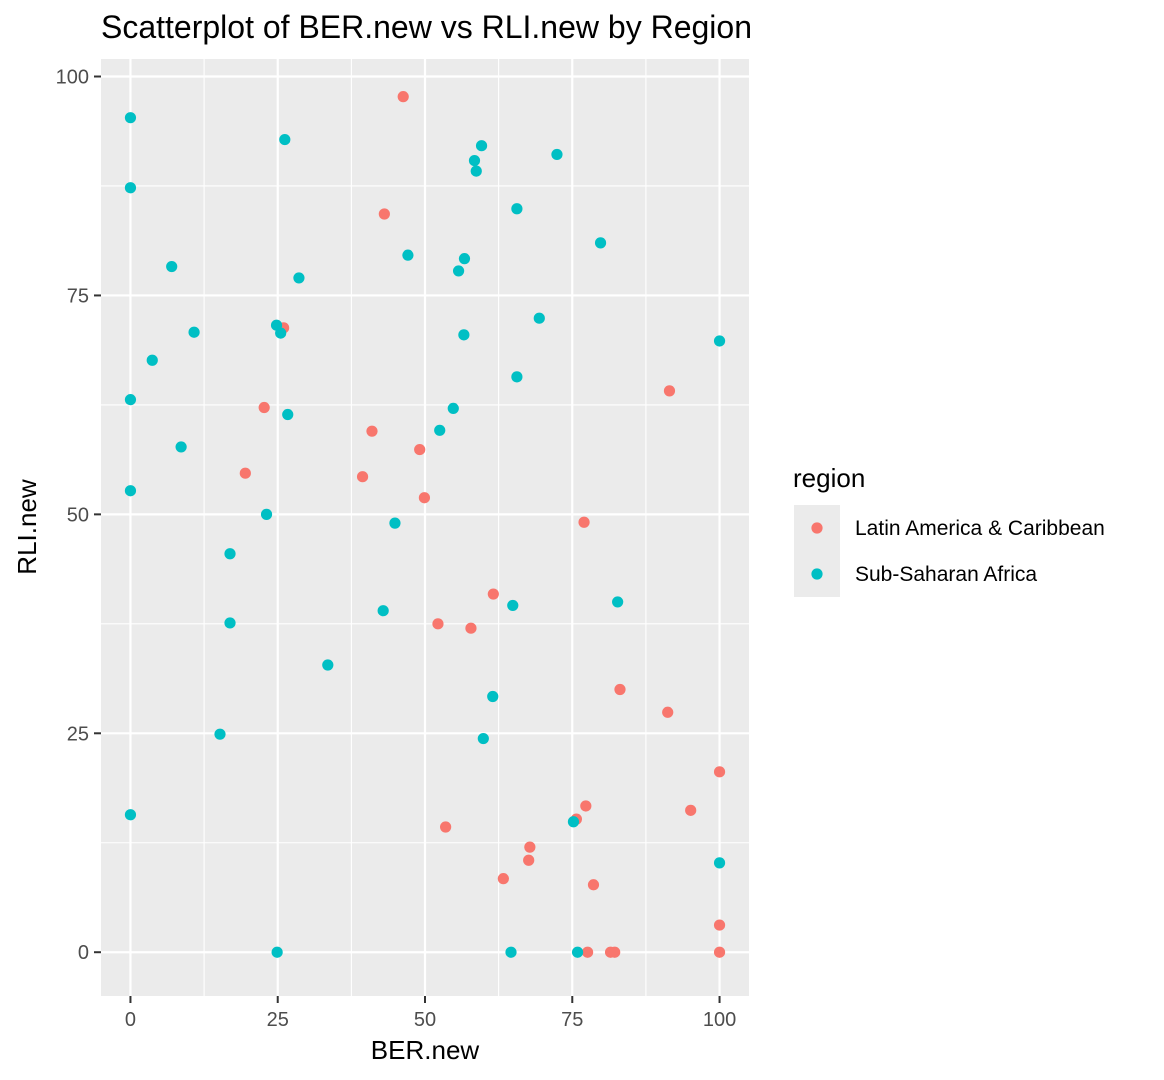 The image size is (1164, 1080). Describe the element at coordinates (572, 1020) in the screenshot. I see `x-tick-label: 75` at that location.